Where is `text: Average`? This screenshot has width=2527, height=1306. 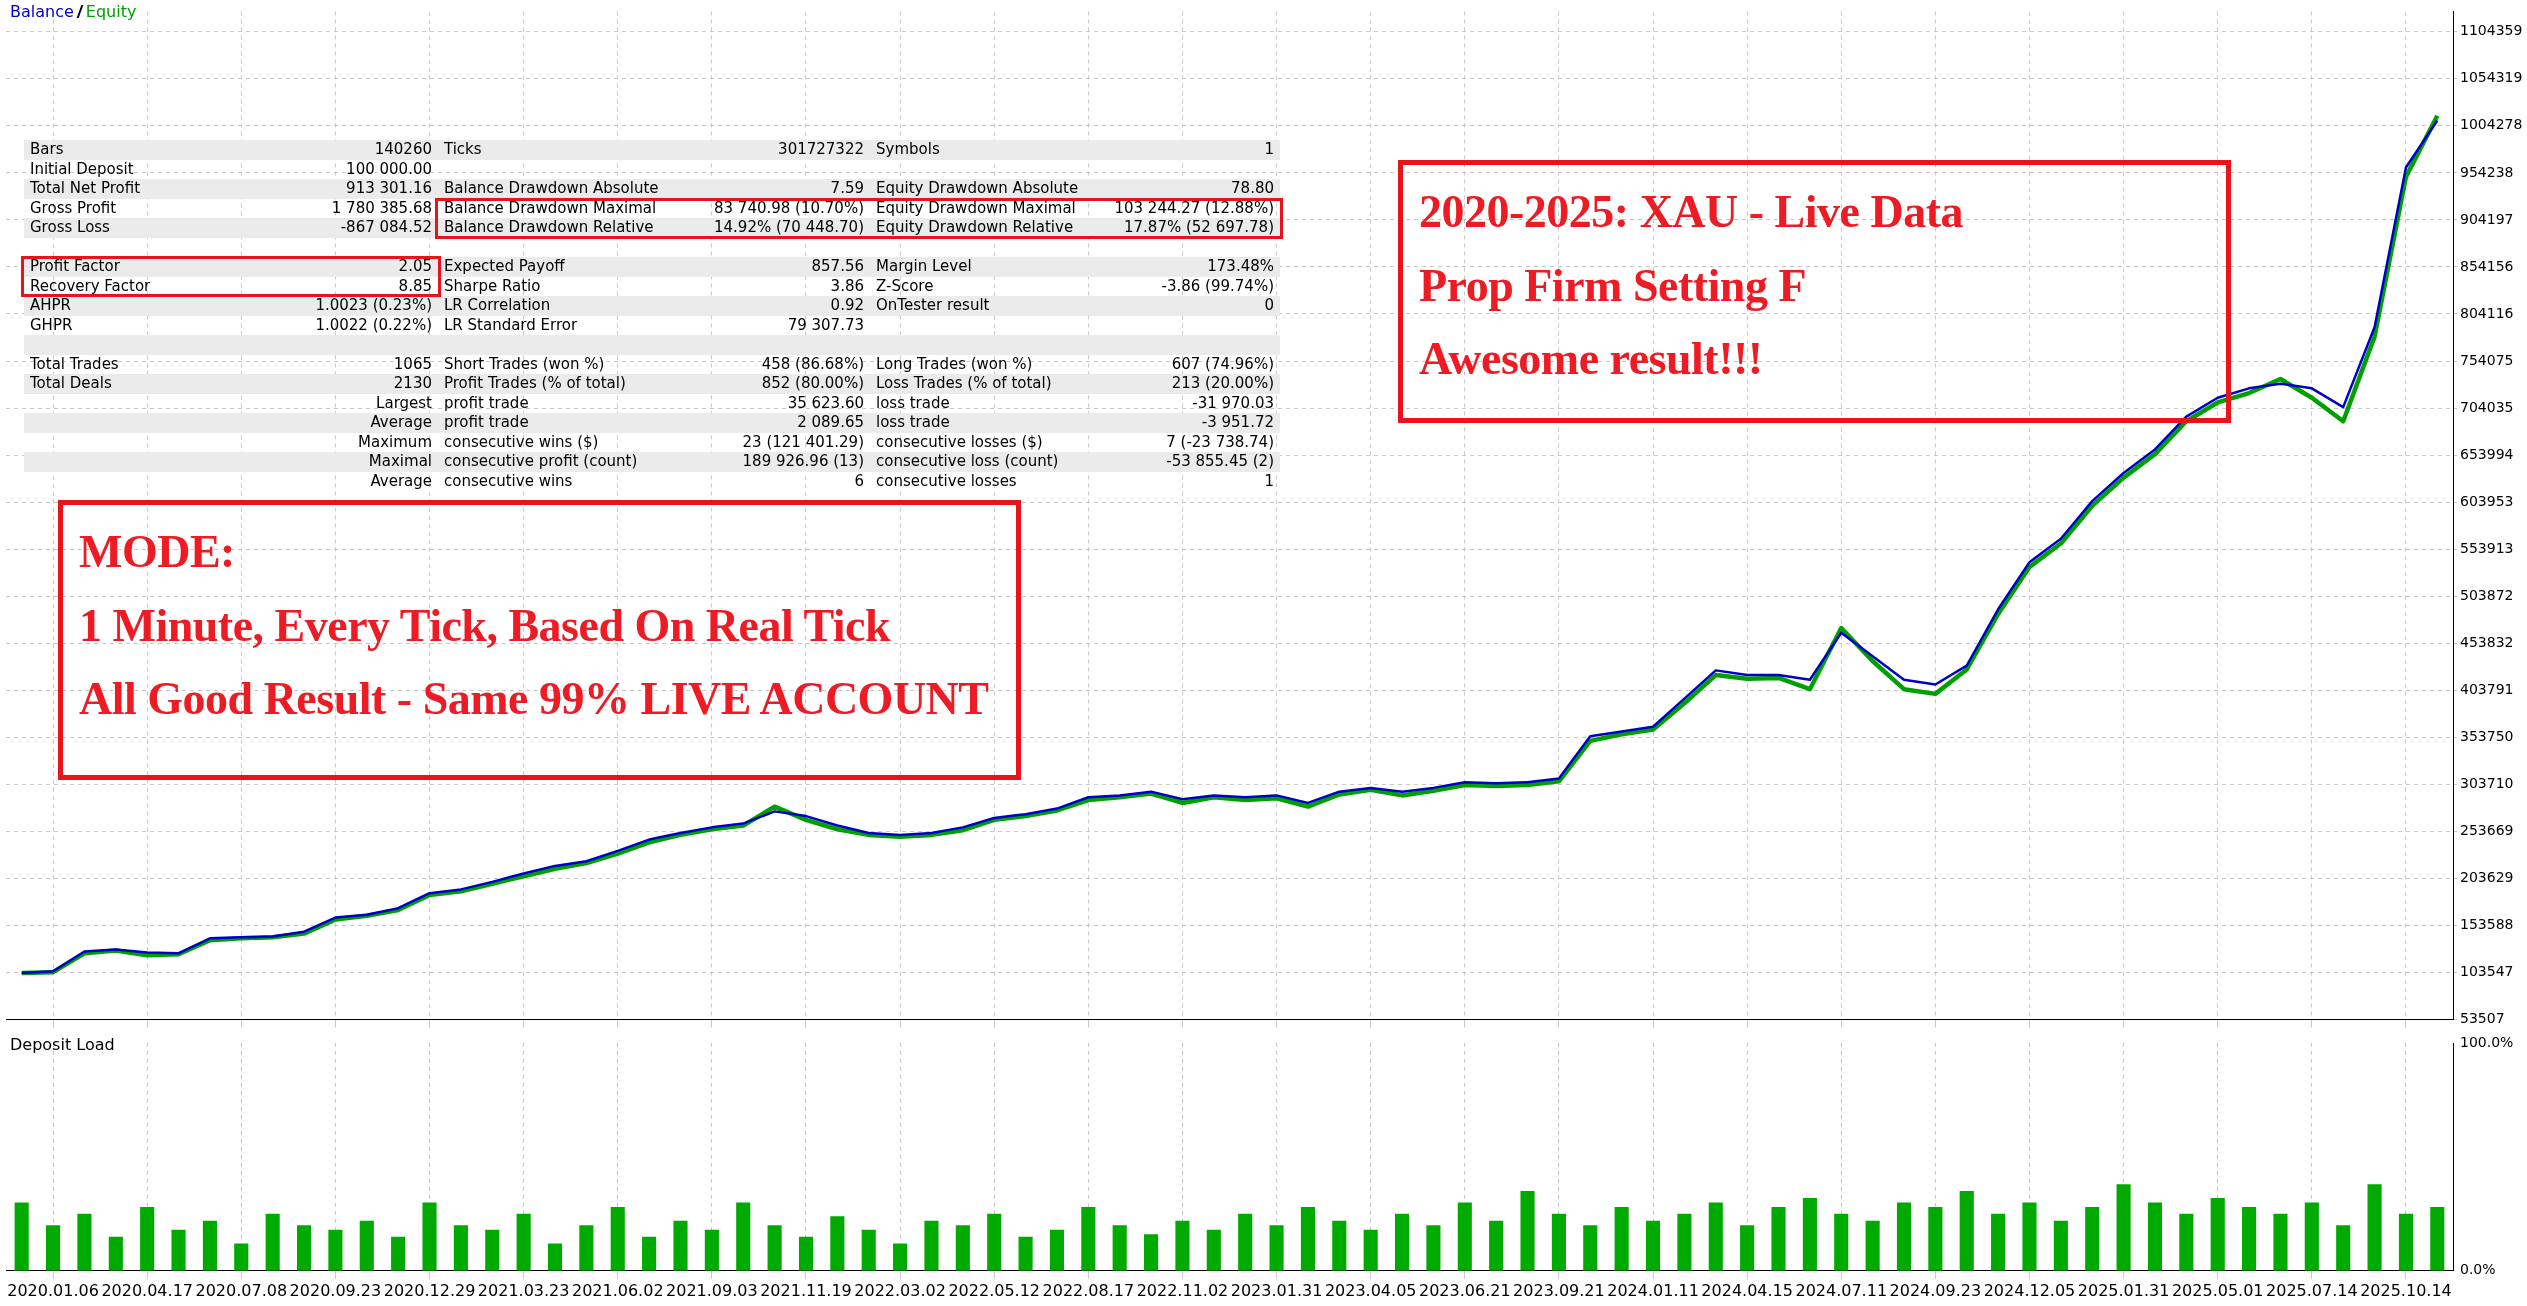 text: Average is located at coordinates (401, 422).